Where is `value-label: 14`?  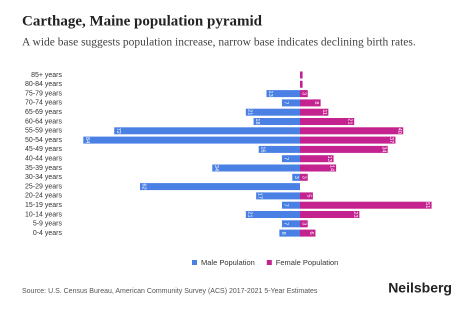
value-label: 14 is located at coordinates (332, 168).